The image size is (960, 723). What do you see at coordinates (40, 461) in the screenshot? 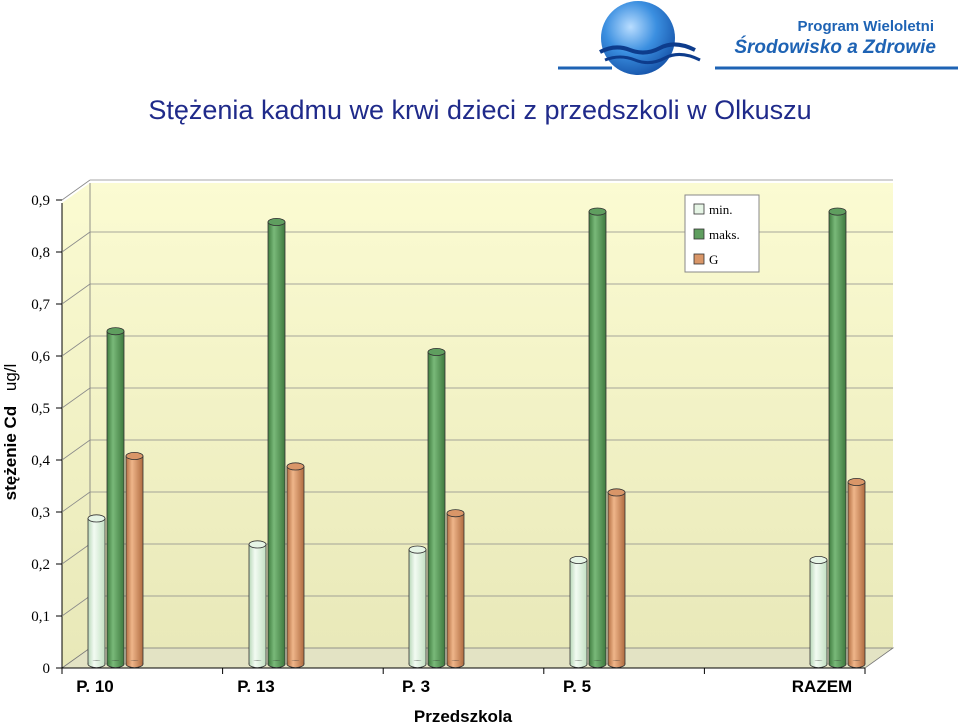
I see `y-tick-label: 0,4` at bounding box center [40, 461].